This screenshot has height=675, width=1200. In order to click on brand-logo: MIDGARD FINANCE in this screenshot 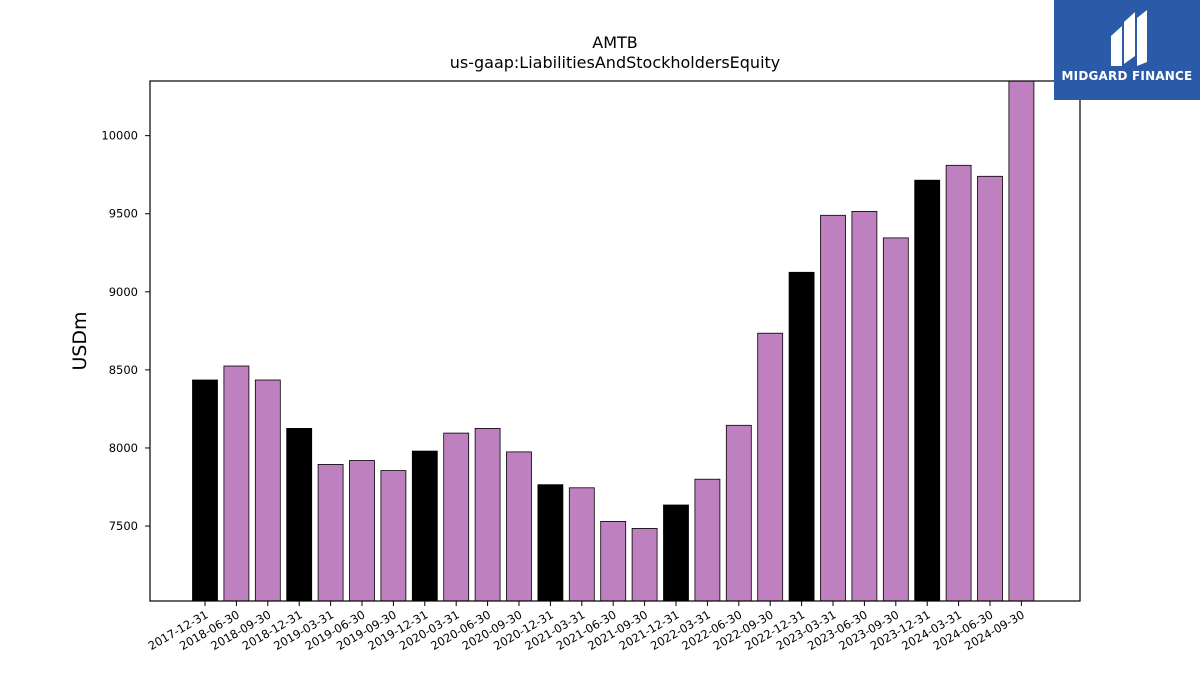, I will do `click(1127, 50)`.